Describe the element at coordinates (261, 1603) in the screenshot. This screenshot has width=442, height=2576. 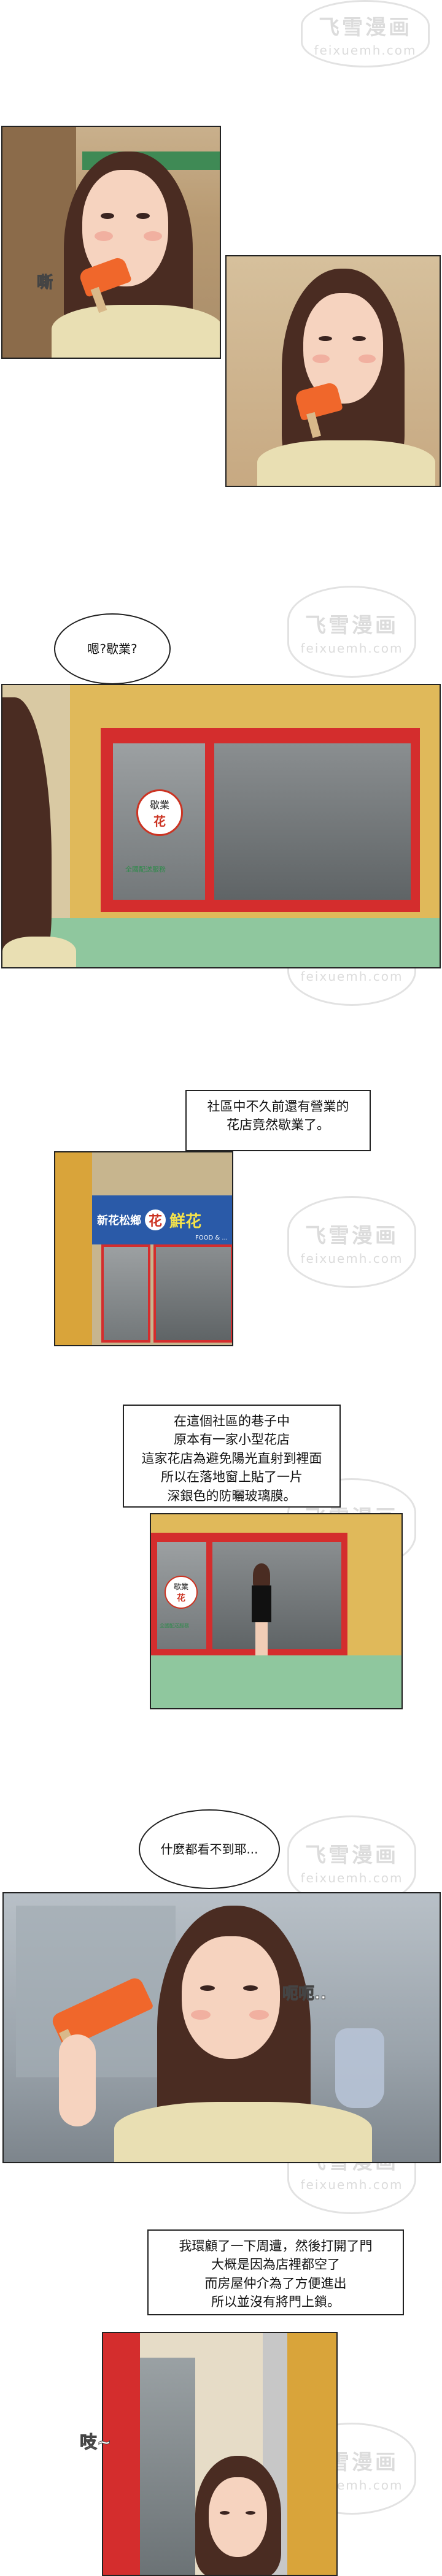
I see `woman-dress` at that location.